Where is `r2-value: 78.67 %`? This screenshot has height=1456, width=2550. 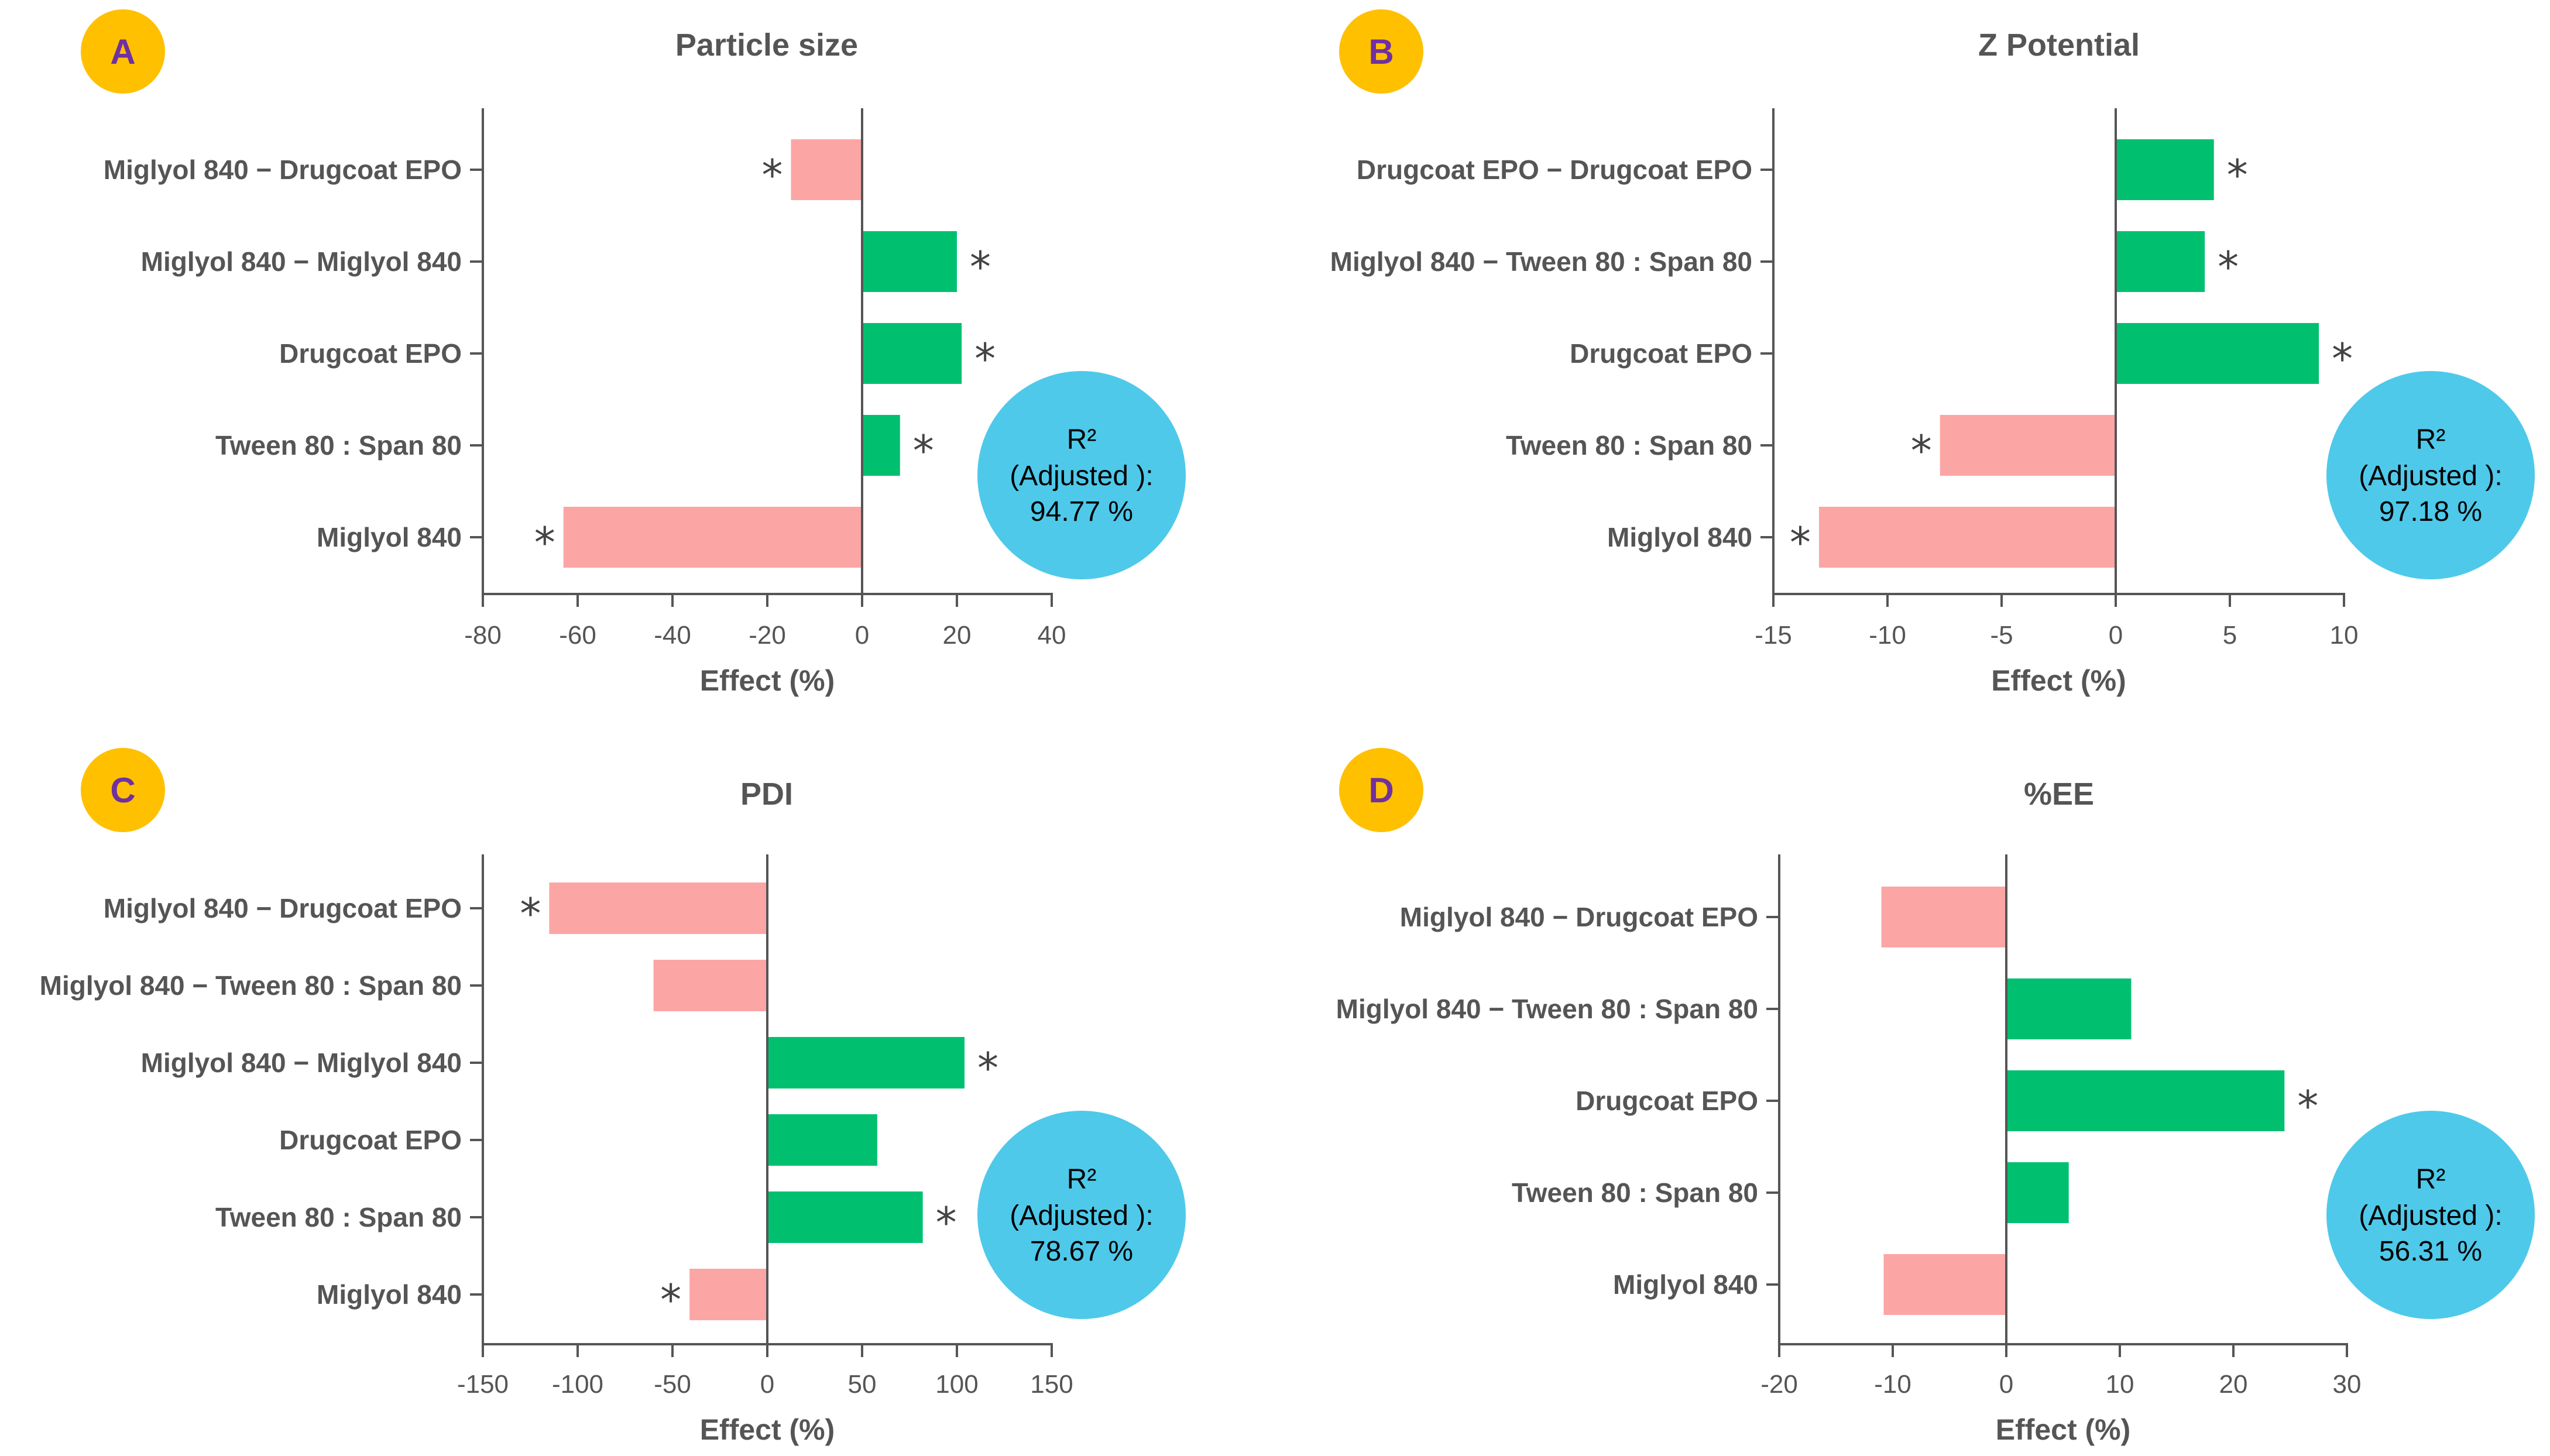 r2-value: 78.67 % is located at coordinates (1081, 1251).